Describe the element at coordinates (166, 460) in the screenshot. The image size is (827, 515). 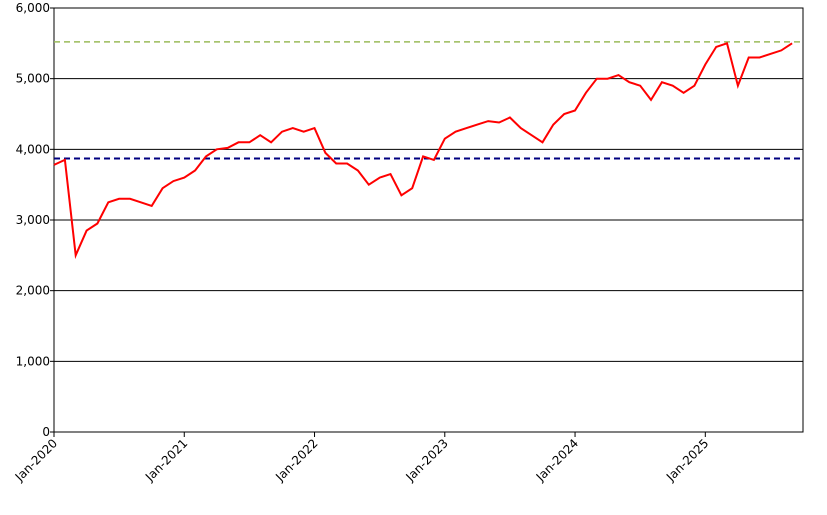
I see `x-tick-label: Jan-2021` at that location.